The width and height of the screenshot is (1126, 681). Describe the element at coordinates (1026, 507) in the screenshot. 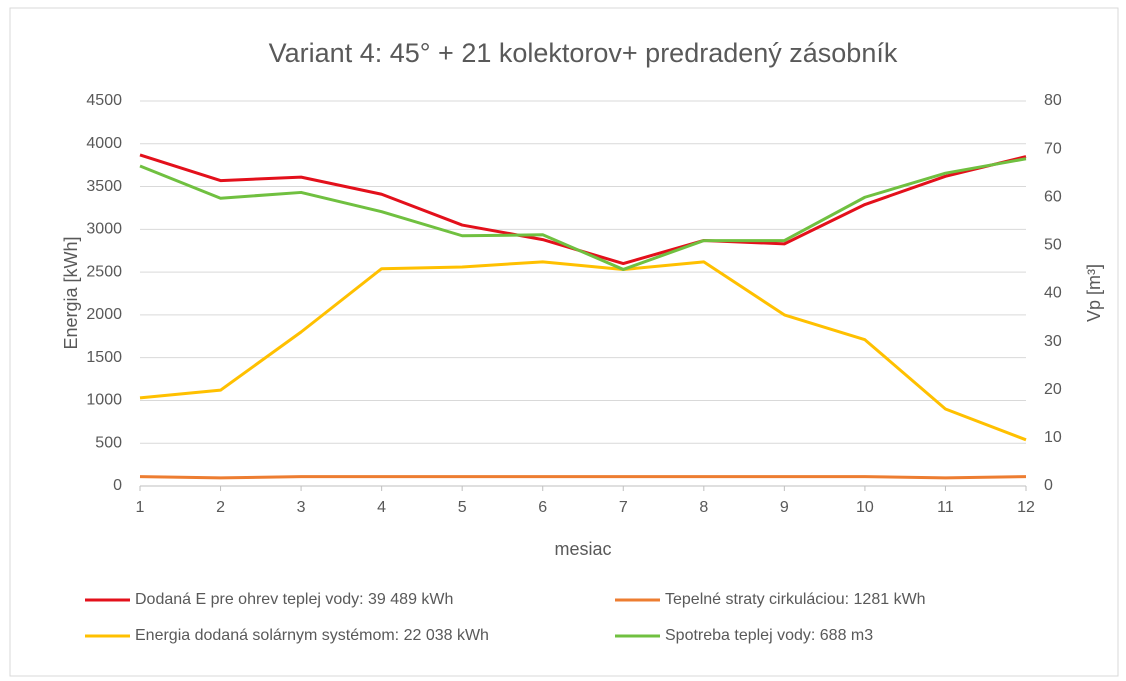

I see `x-tick-label: 12` at that location.